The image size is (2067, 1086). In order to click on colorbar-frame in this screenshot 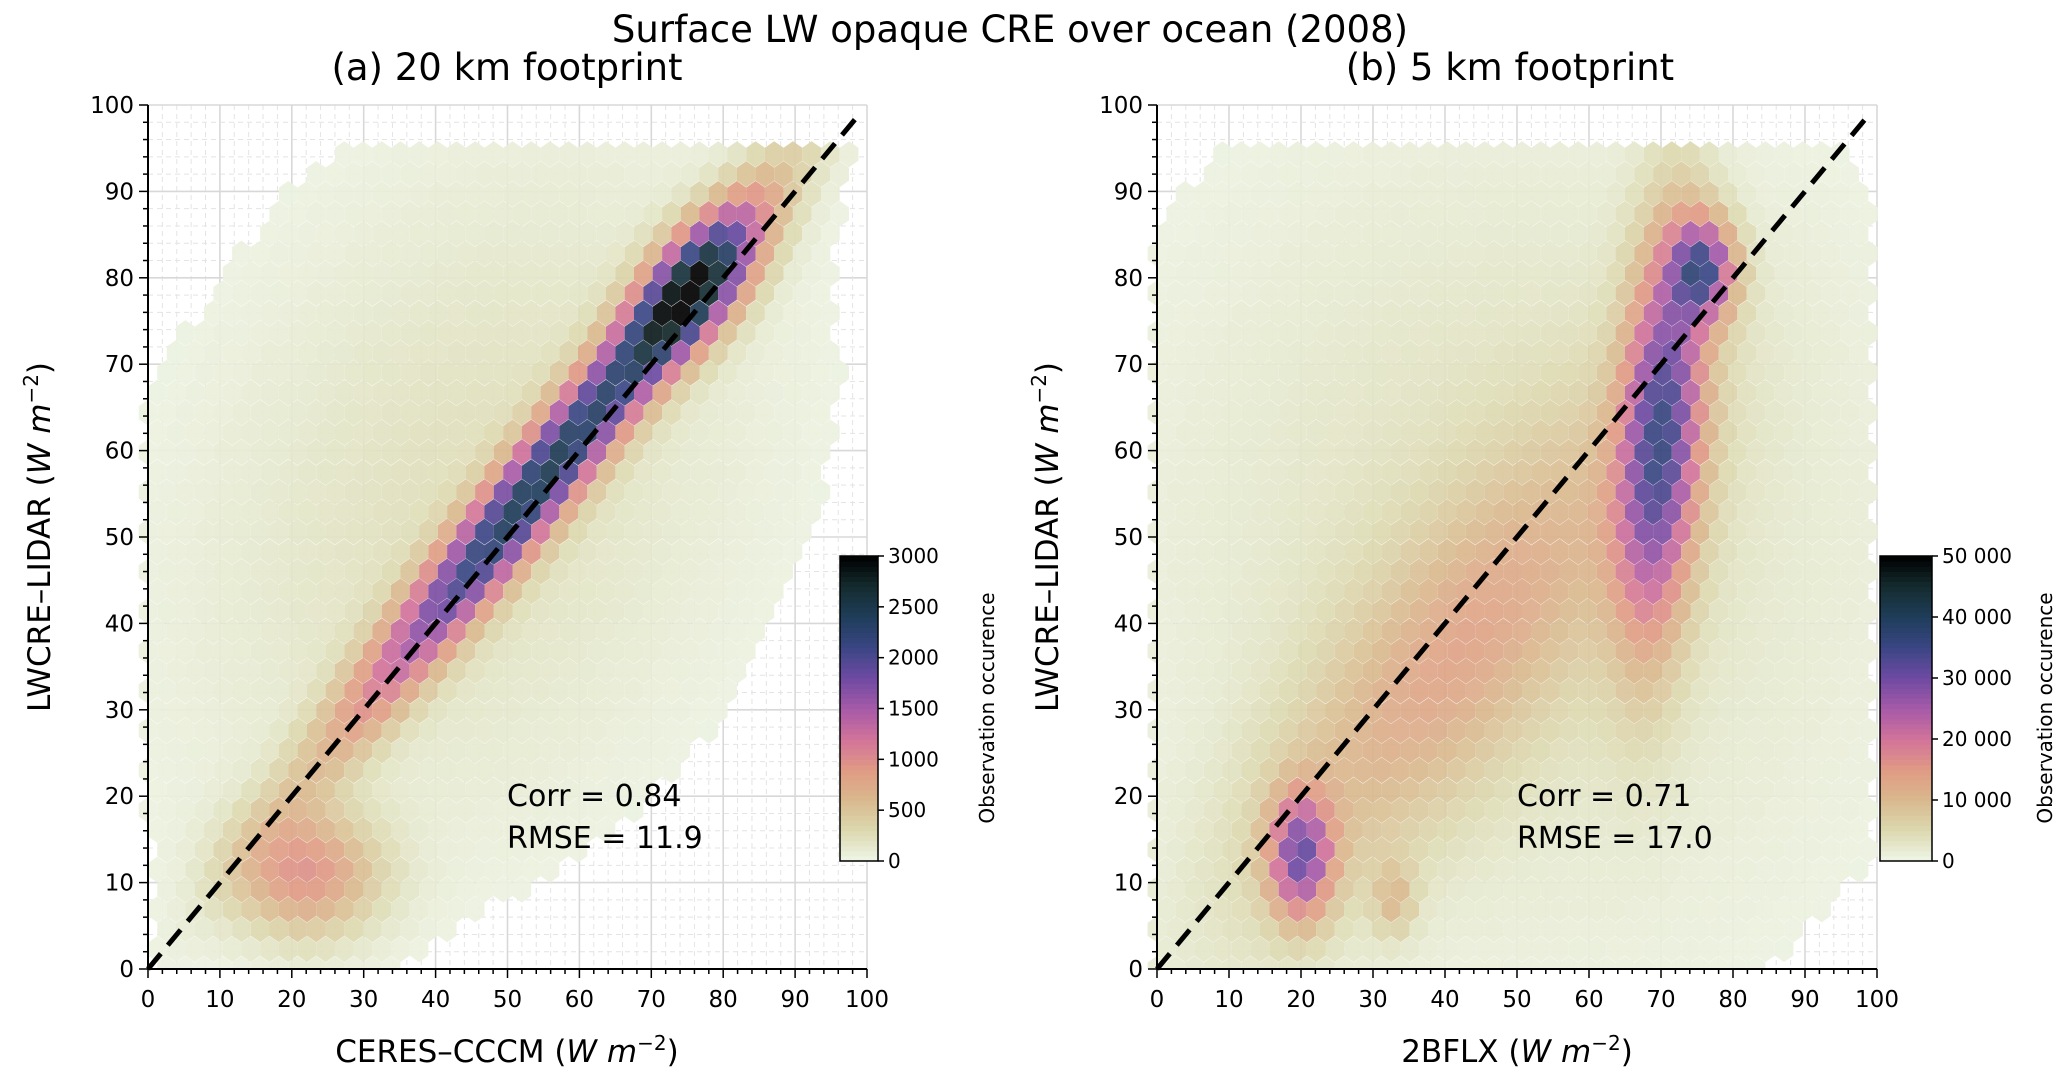, I will do `click(1906, 708)`.